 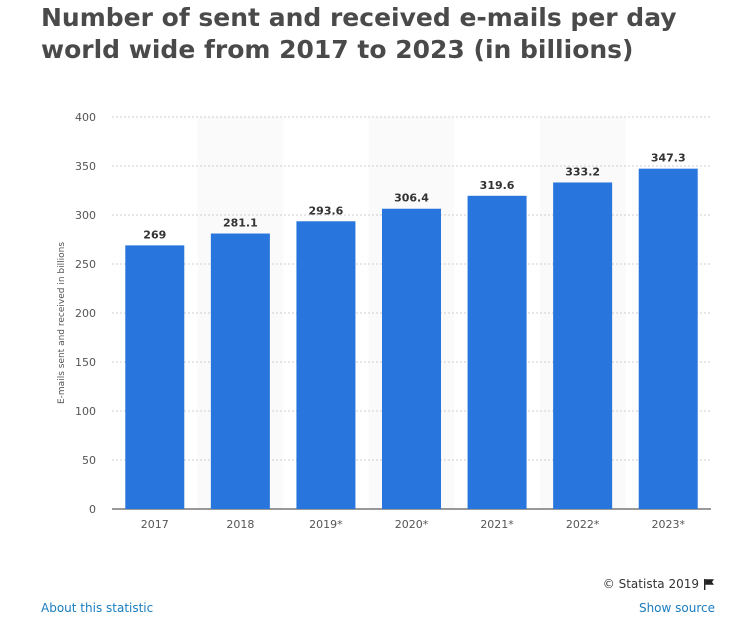 I want to click on y-tick-label: 350, so click(x=85, y=166).